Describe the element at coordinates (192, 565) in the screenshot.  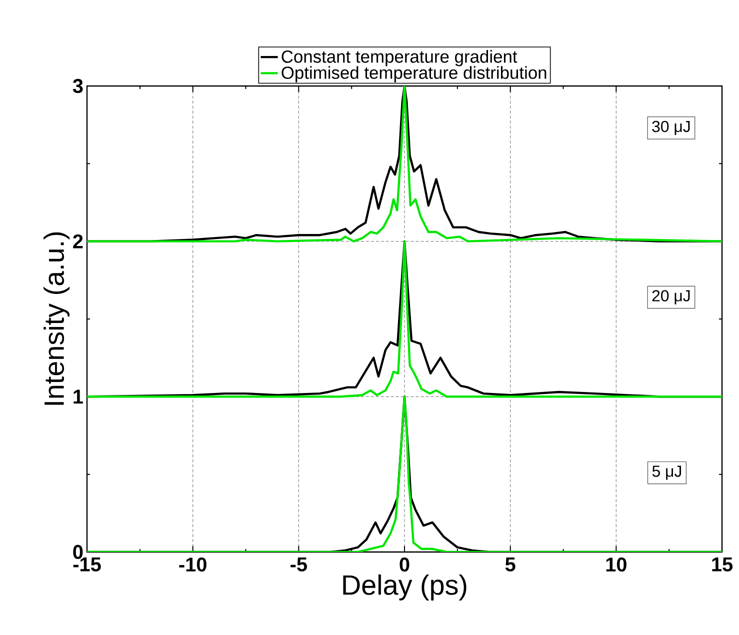
I see `x-tick-label: -10` at that location.